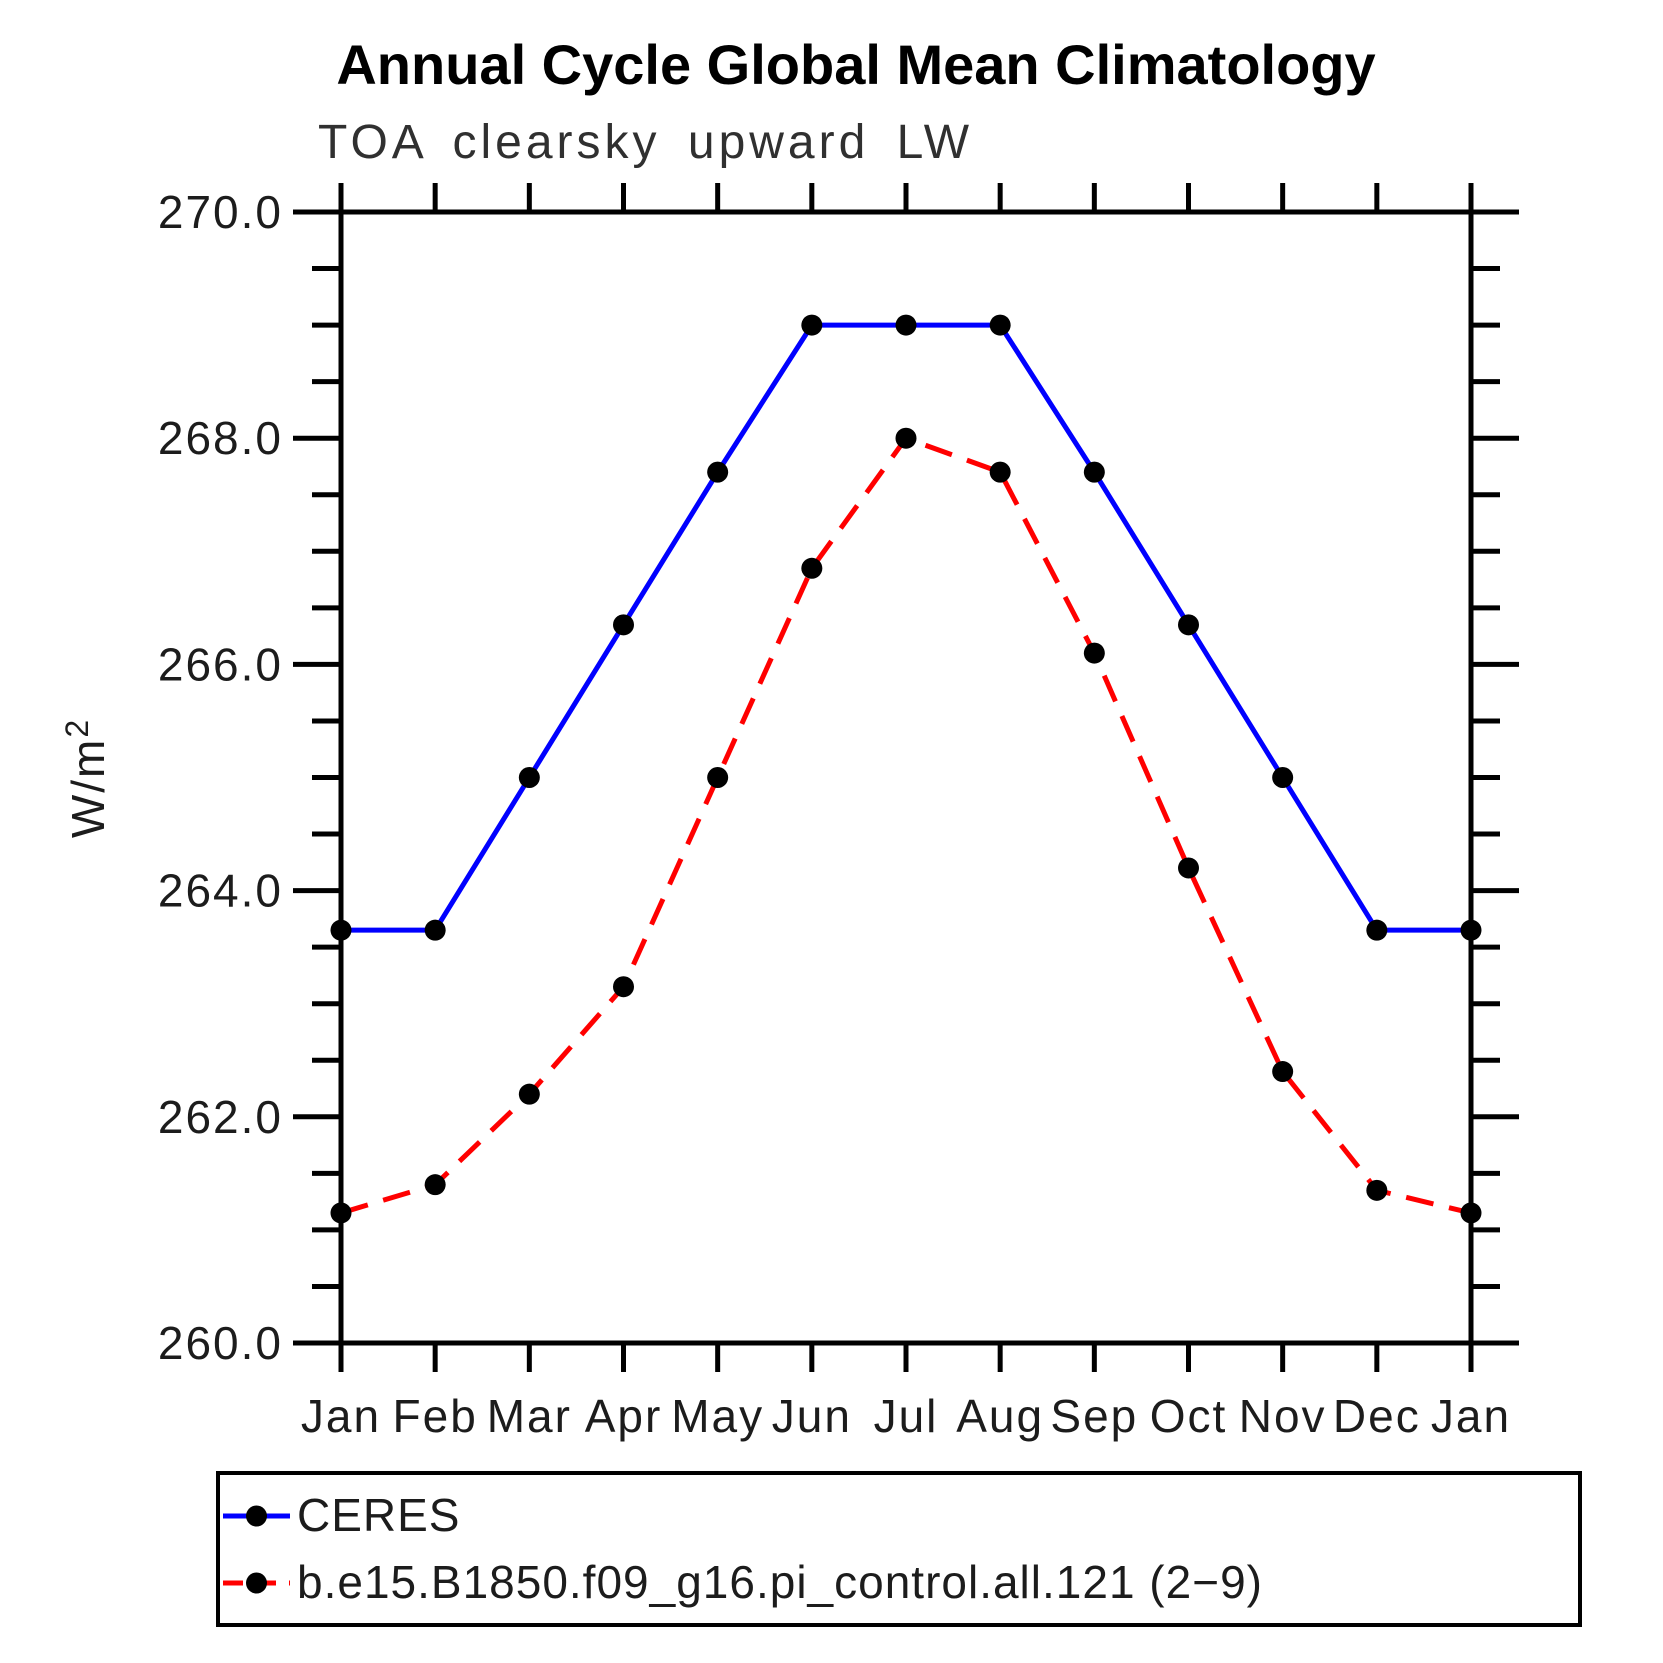 The height and width of the screenshot is (1663, 1663). I want to click on x-tick-label: Feb, so click(435, 1416).